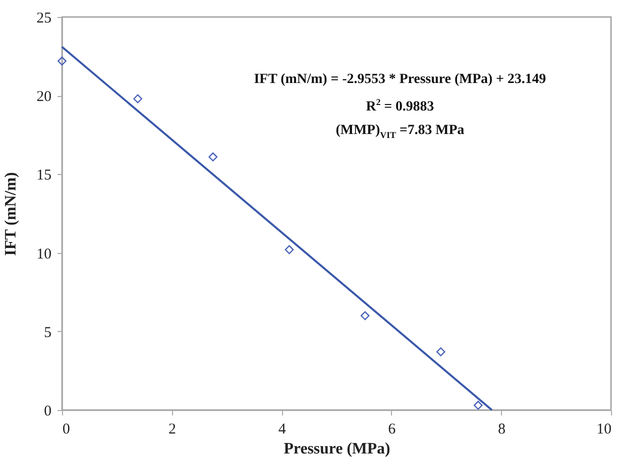 This screenshot has height=473, width=629. What do you see at coordinates (44, 18) in the screenshot?
I see `y-tick-label: 25` at bounding box center [44, 18].